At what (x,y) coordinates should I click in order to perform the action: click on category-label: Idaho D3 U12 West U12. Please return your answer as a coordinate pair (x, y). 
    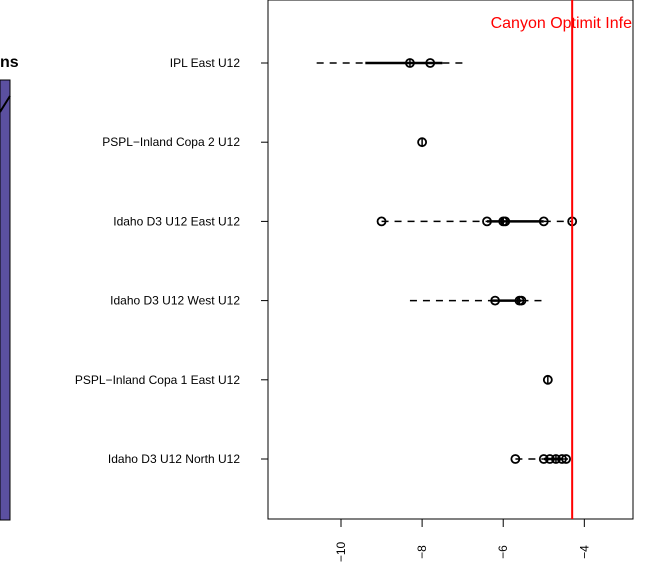
    Looking at the image, I should click on (175, 301).